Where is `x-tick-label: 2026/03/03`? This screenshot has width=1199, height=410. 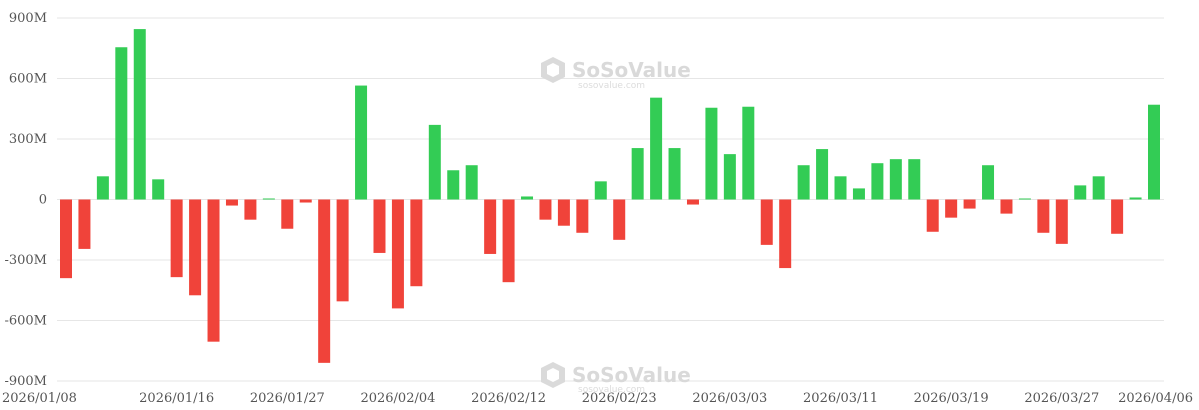
x-tick-label: 2026/03/03 is located at coordinates (729, 398).